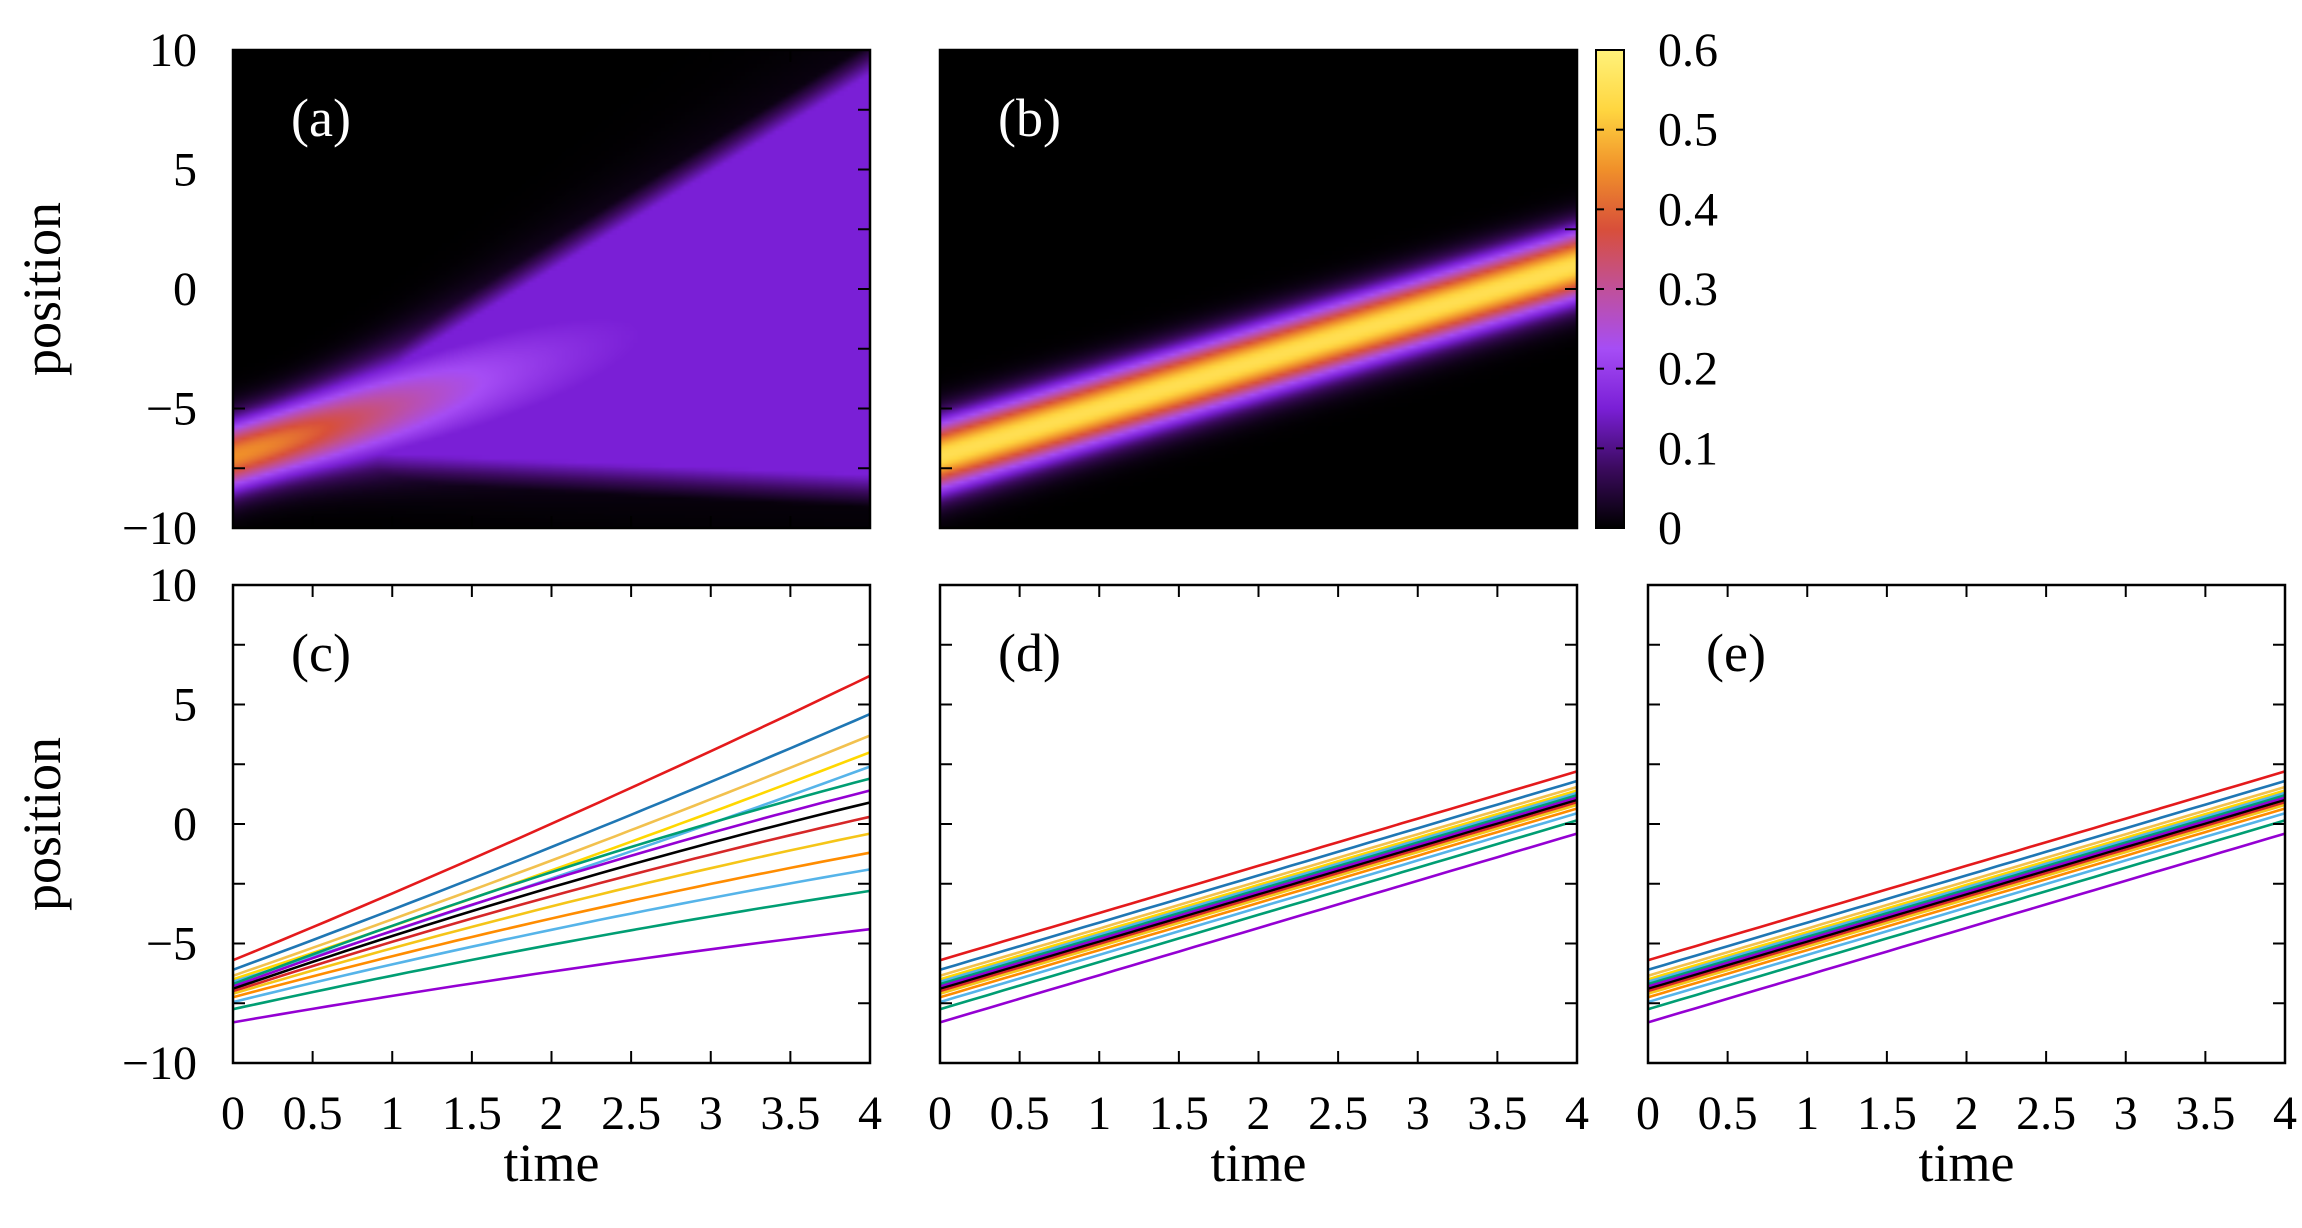  I want to click on colorbar-tick-label: 0.2, so click(1688, 369).